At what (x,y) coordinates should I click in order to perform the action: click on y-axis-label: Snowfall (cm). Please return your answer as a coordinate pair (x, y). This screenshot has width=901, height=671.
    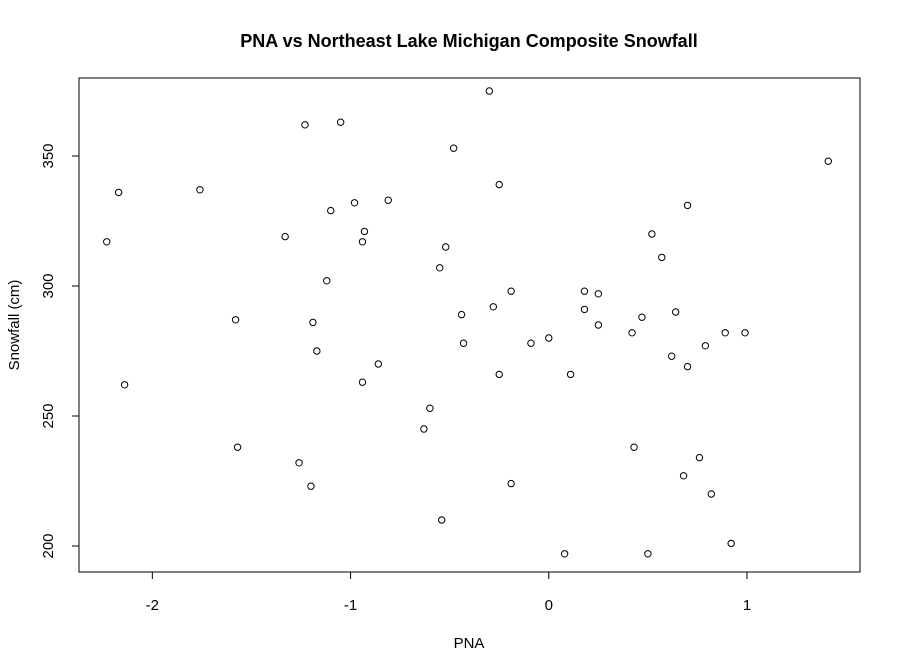
    Looking at the image, I should click on (14, 325).